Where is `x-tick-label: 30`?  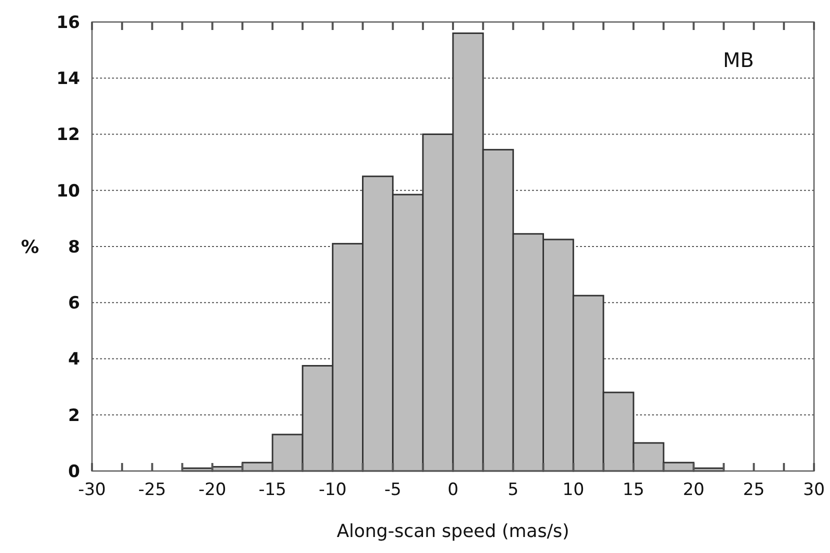 x-tick-label: 30 is located at coordinates (814, 490).